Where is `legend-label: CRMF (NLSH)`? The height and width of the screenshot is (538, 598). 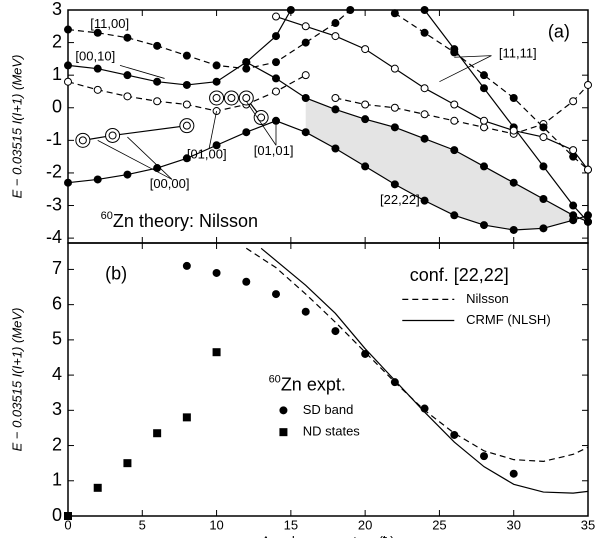
legend-label: CRMF (NLSH) is located at coordinates (508, 319).